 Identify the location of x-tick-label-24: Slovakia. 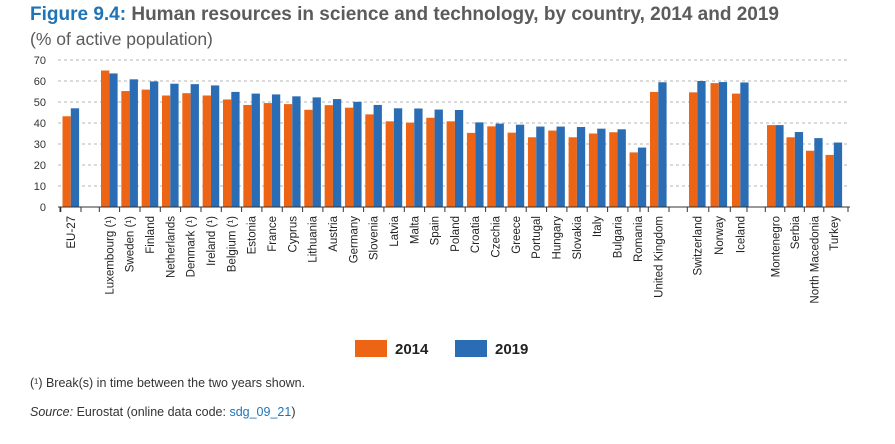
(578, 237).